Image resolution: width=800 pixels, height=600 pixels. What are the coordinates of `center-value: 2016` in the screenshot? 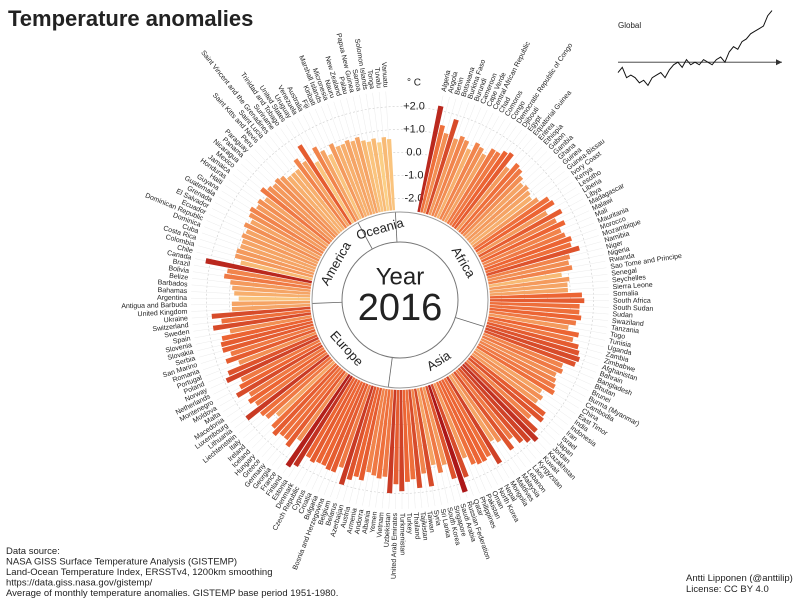 It's located at (400, 308).